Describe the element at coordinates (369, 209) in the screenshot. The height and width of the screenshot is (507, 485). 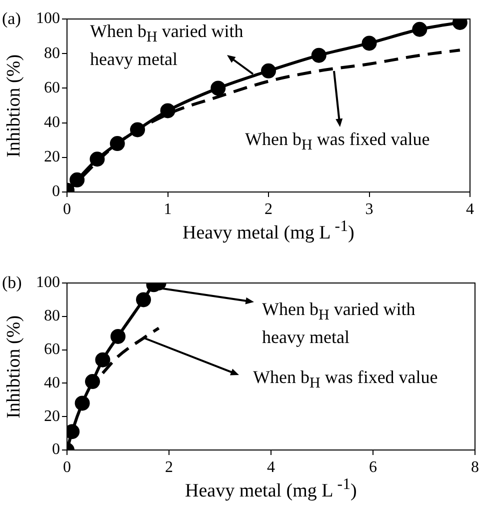
I see `x-tick-label: 3` at that location.